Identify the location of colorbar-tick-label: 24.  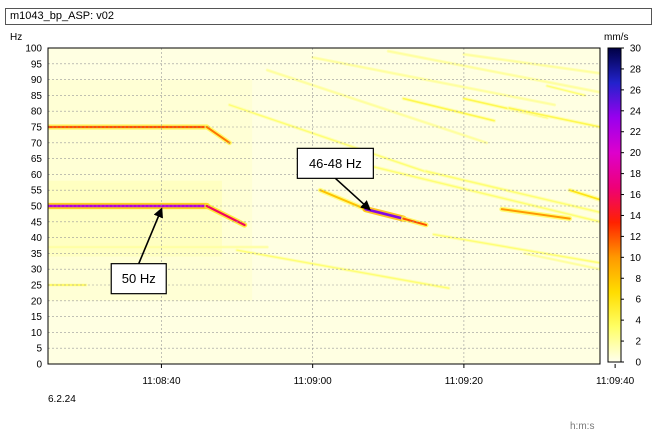
(636, 111).